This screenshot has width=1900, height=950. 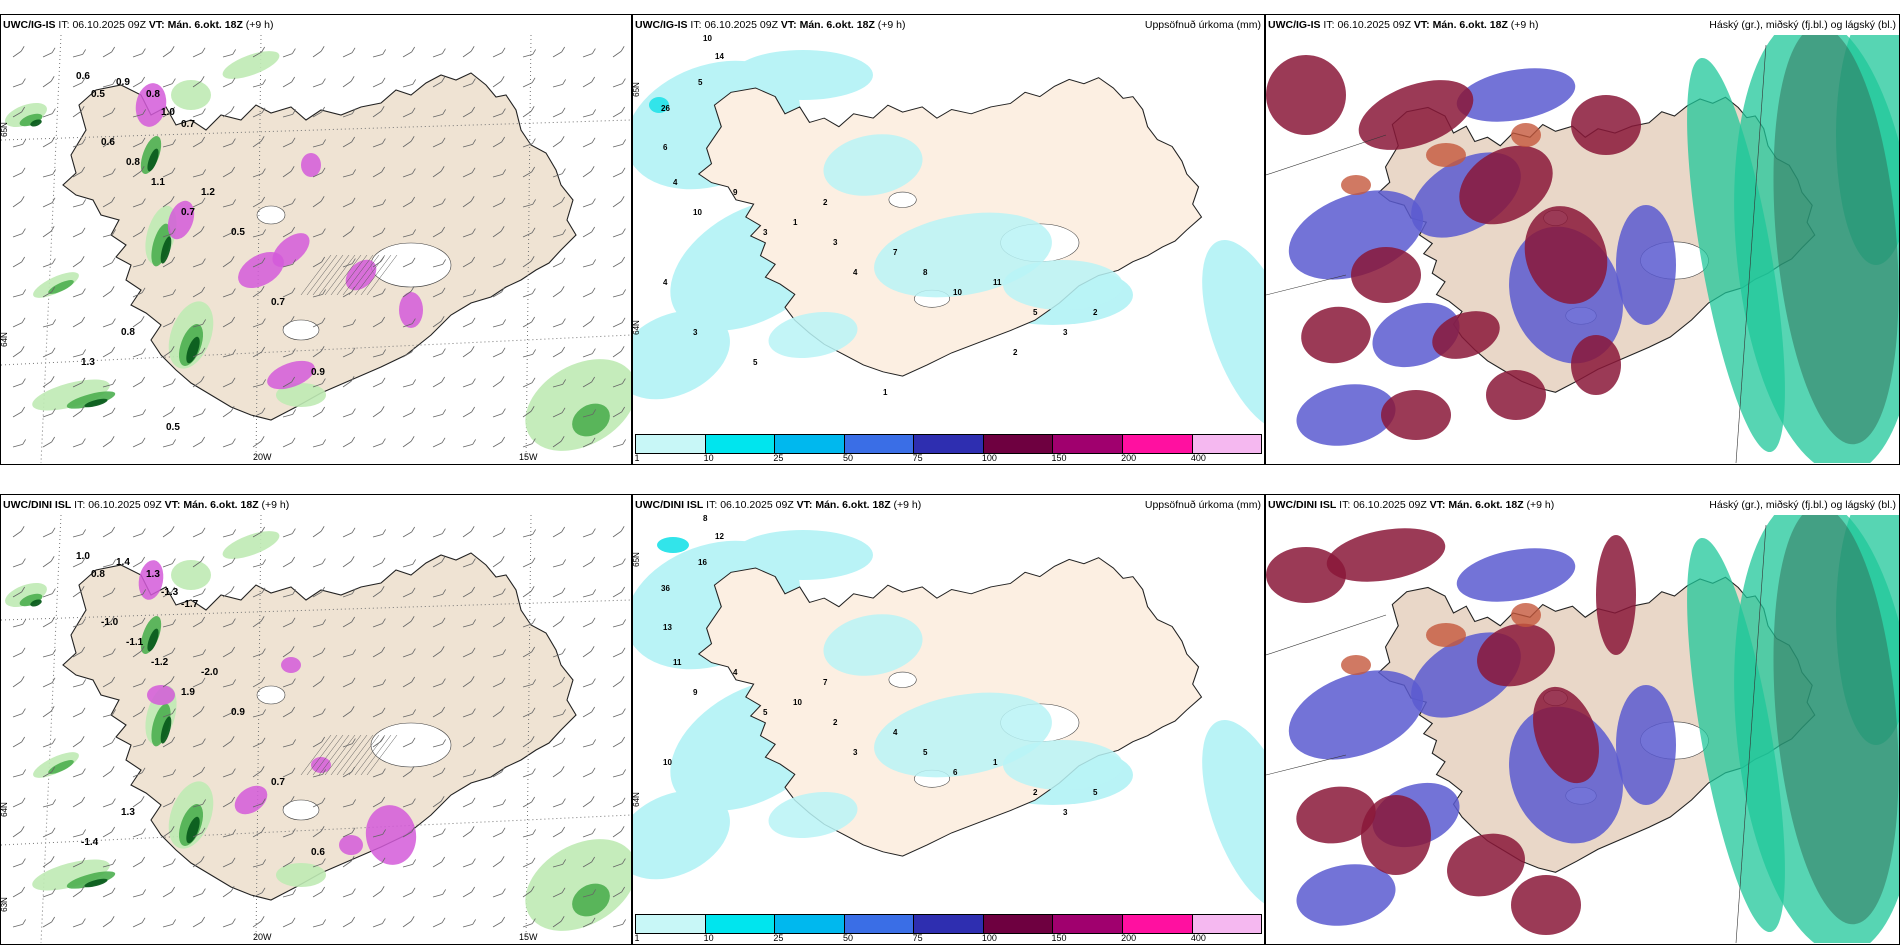 What do you see at coordinates (665, 147) in the screenshot?
I see `precip-label-value: 6` at bounding box center [665, 147].